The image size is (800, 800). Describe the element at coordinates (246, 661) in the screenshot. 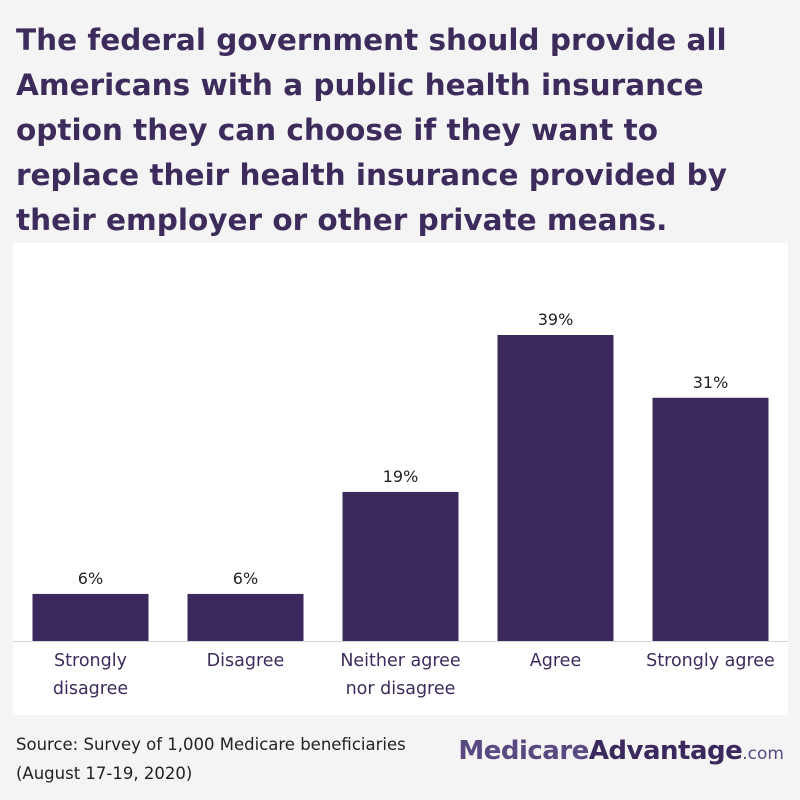

I see `category-label-1-line-0: Disagree` at that location.